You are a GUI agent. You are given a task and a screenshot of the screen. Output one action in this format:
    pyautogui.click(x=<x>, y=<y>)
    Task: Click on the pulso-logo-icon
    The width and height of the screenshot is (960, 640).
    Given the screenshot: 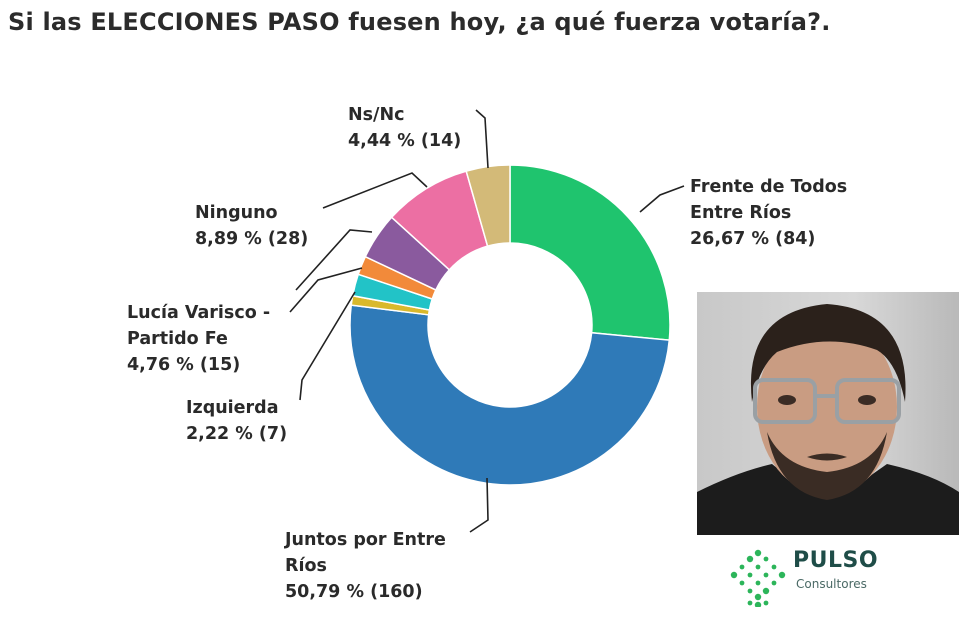 What is the action you would take?
    pyautogui.click(x=758, y=578)
    